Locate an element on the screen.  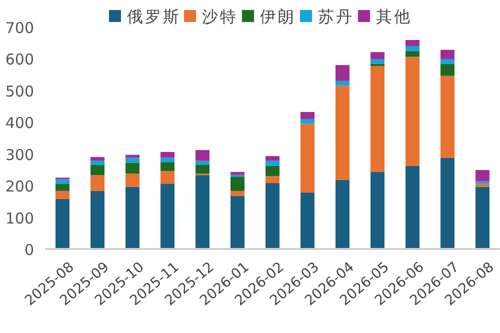
legend-label: 苏丹 is located at coordinates (336, 16).